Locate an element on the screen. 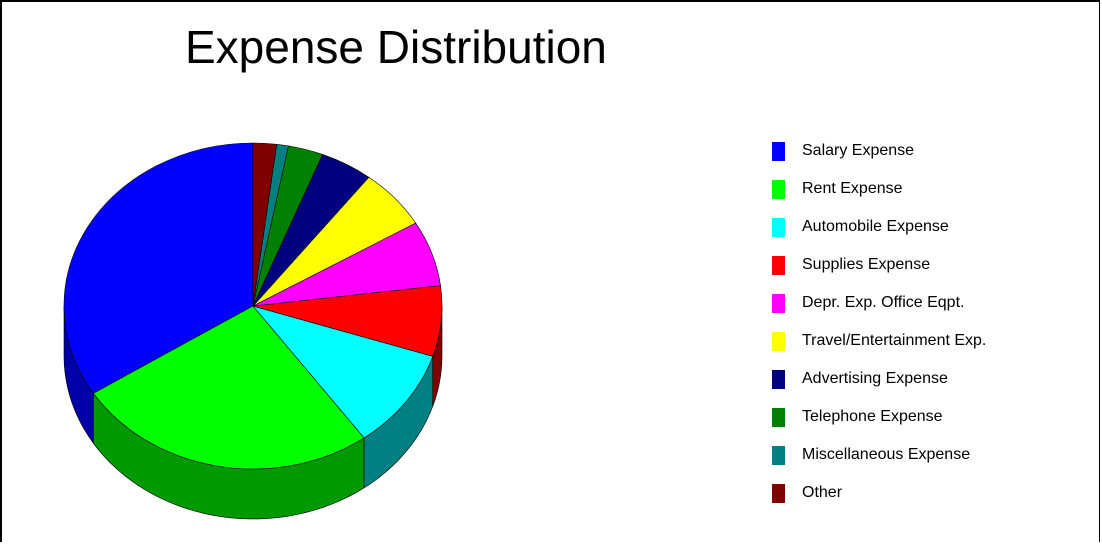 This screenshot has width=1102, height=544. pie-slice-salary-expense is located at coordinates (158, 268).